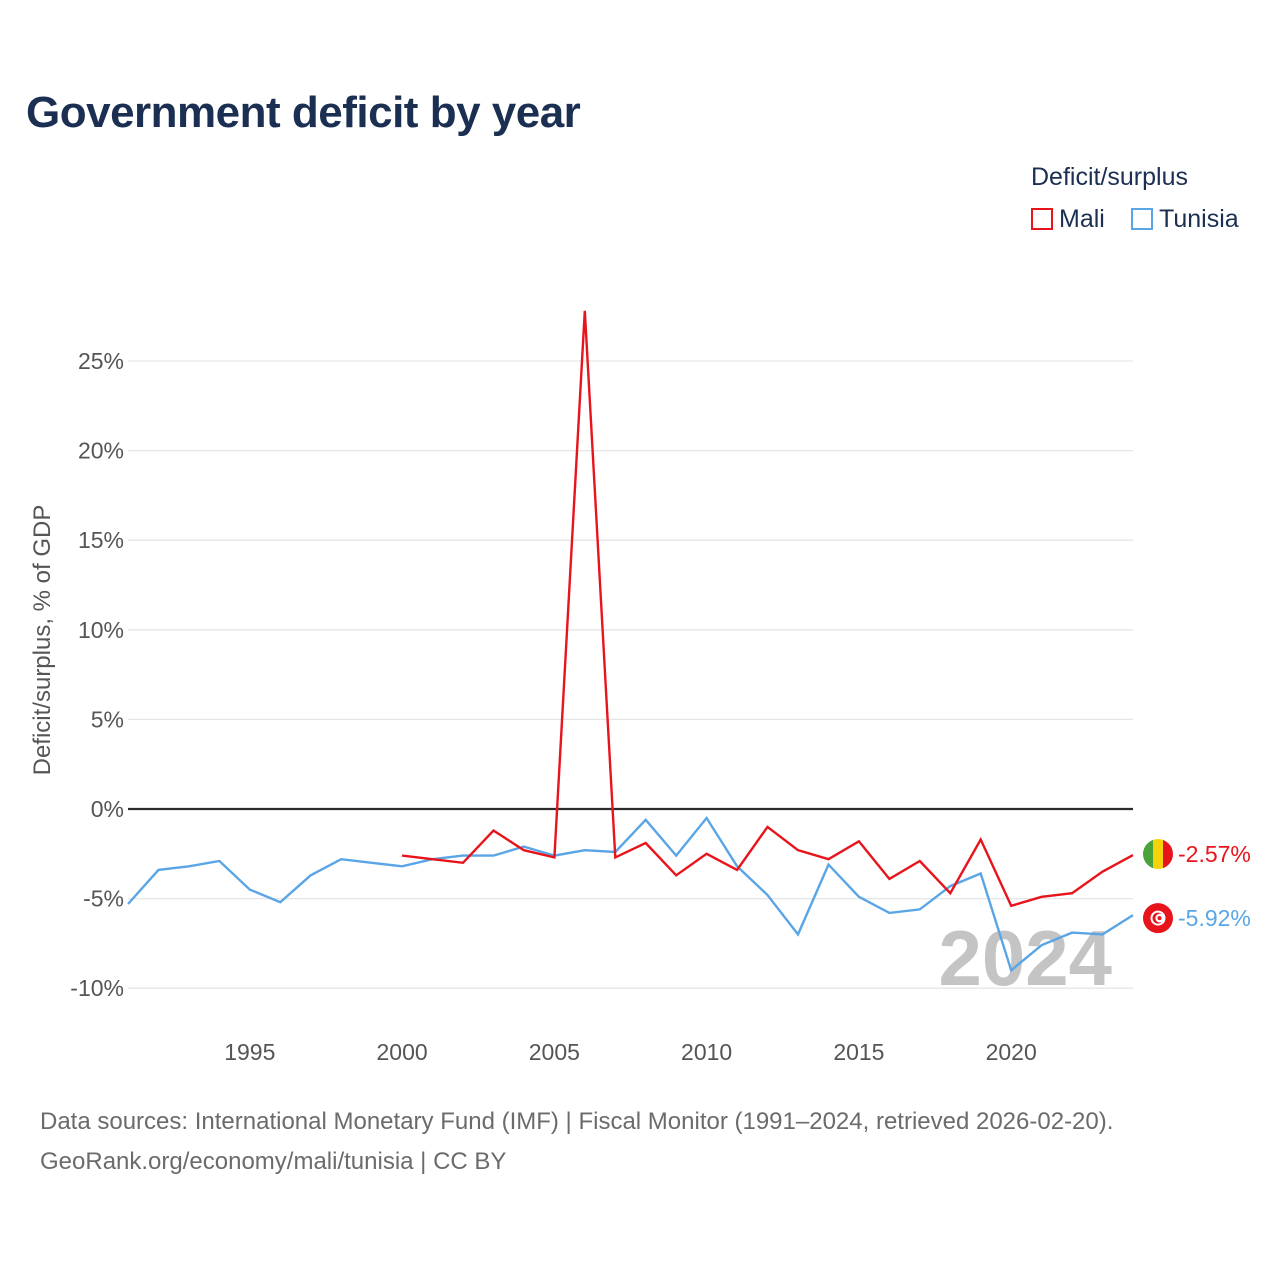 This screenshot has height=1280, width=1280. I want to click on legend-title: Deficit/surplus, so click(1109, 177).